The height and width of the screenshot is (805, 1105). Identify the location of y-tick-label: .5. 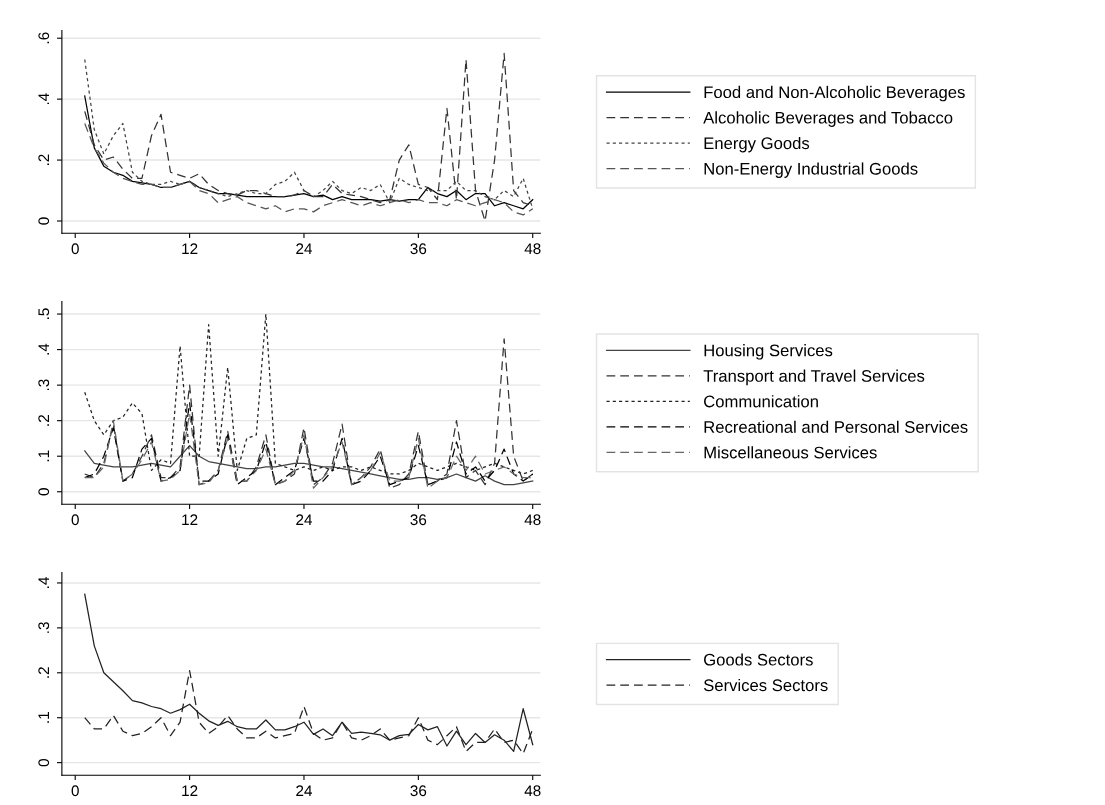
(44, 314).